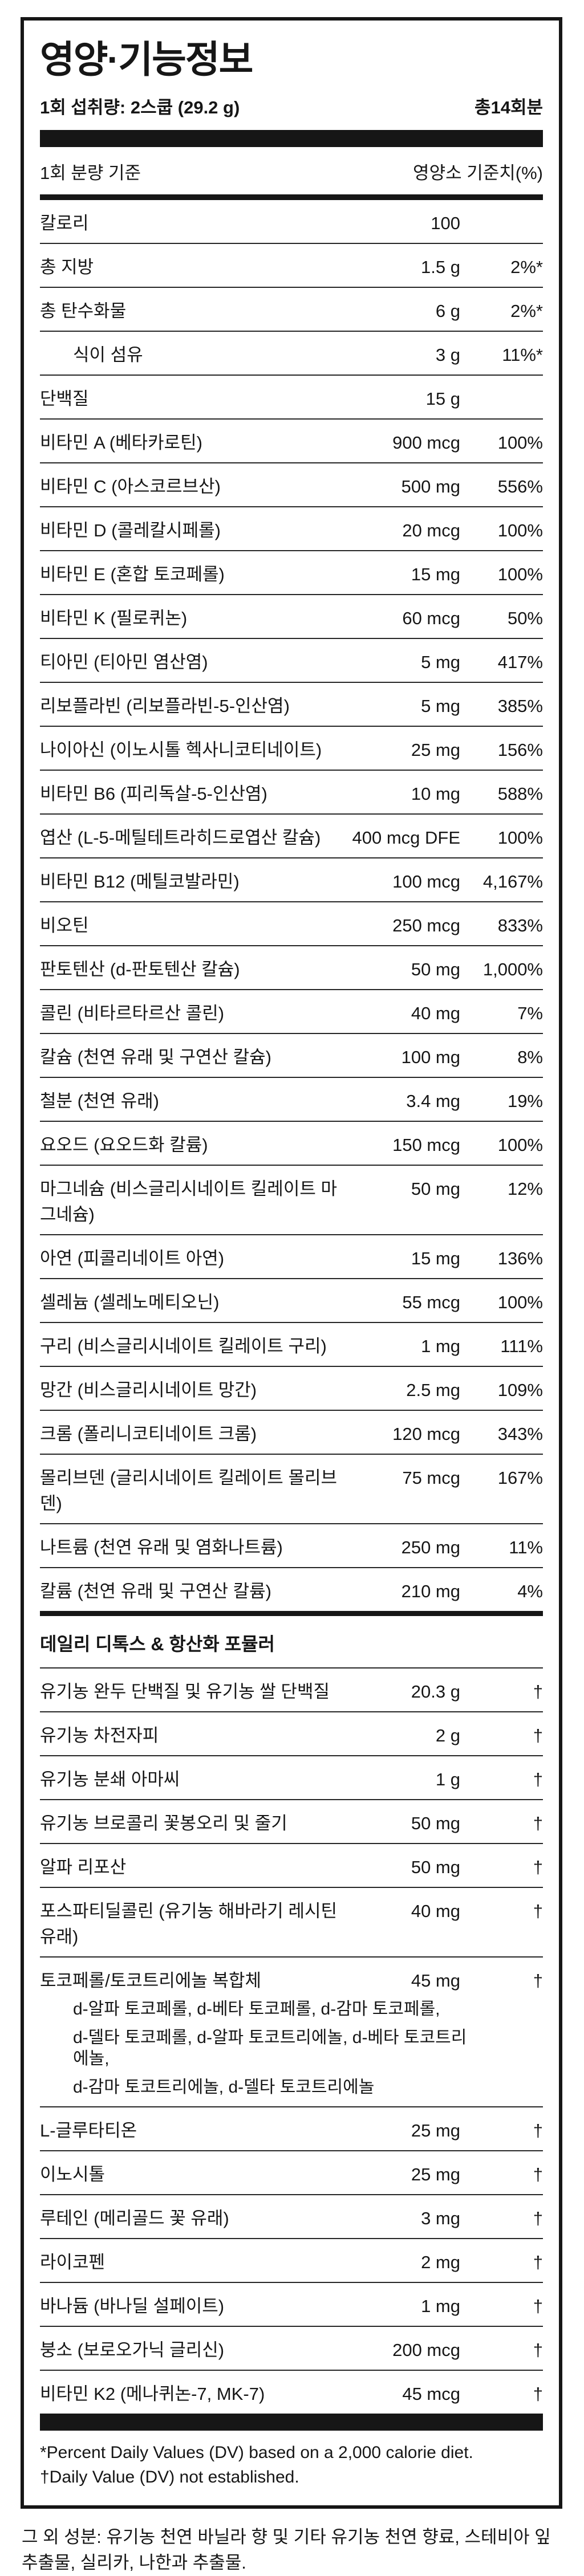 The width and height of the screenshot is (584, 2576). I want to click on nutrient-amount: 400 mcg DFE, so click(406, 838).